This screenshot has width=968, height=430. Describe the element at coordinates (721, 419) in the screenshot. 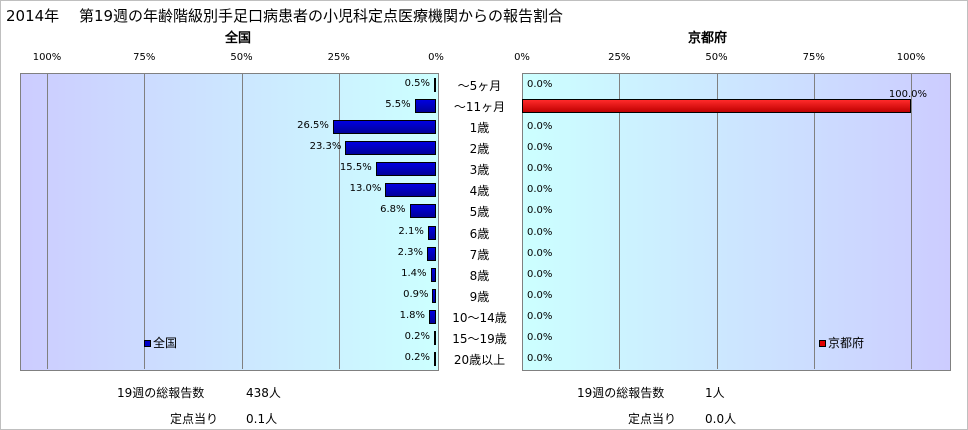

I see `kyoto-per-value: 0.0人` at that location.